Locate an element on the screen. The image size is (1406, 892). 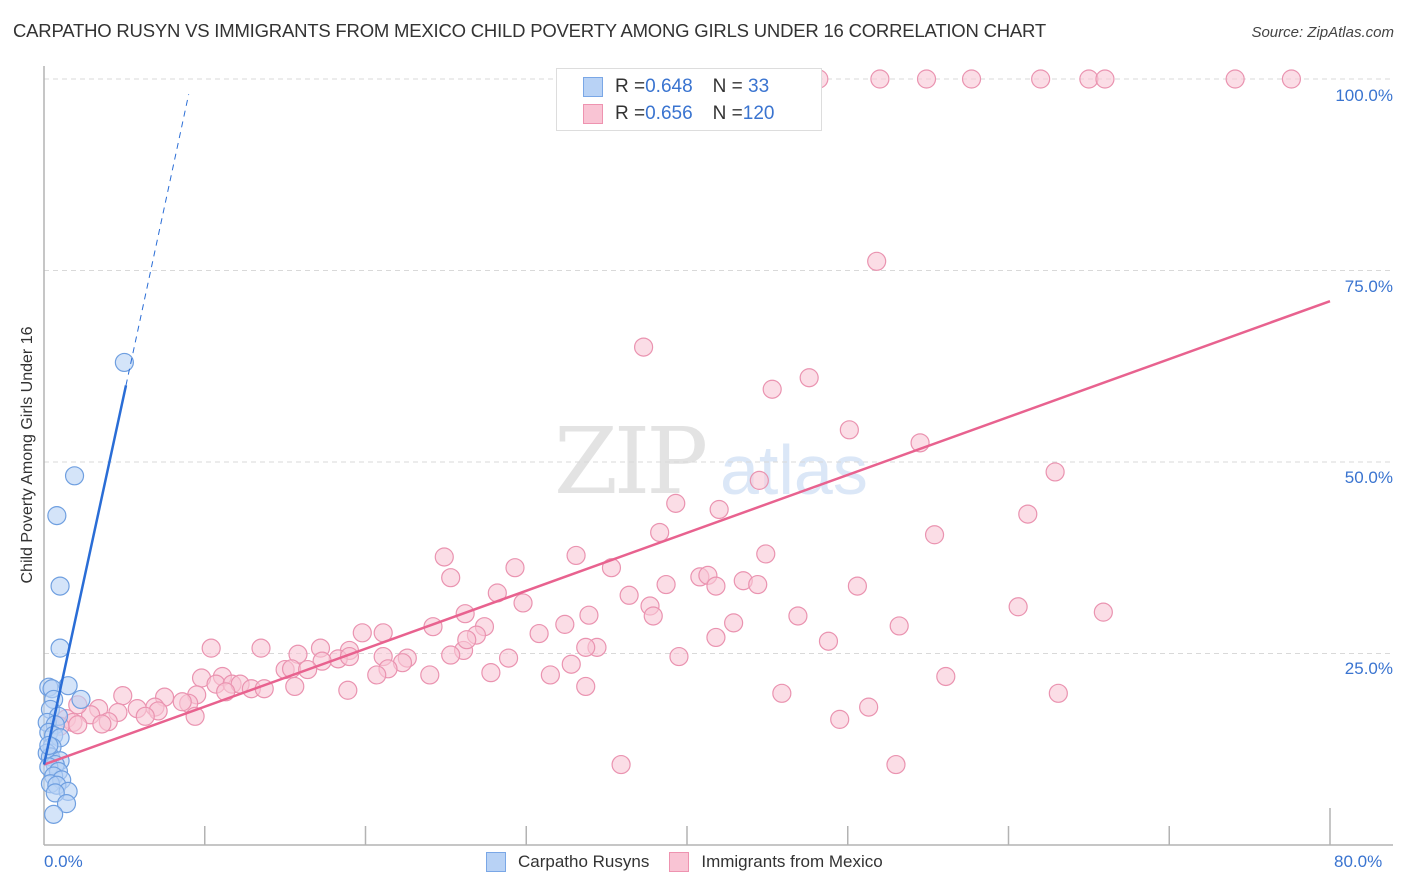
legend-item-carpatho: Carpatho Rusyns is located at coordinates (567, 862).